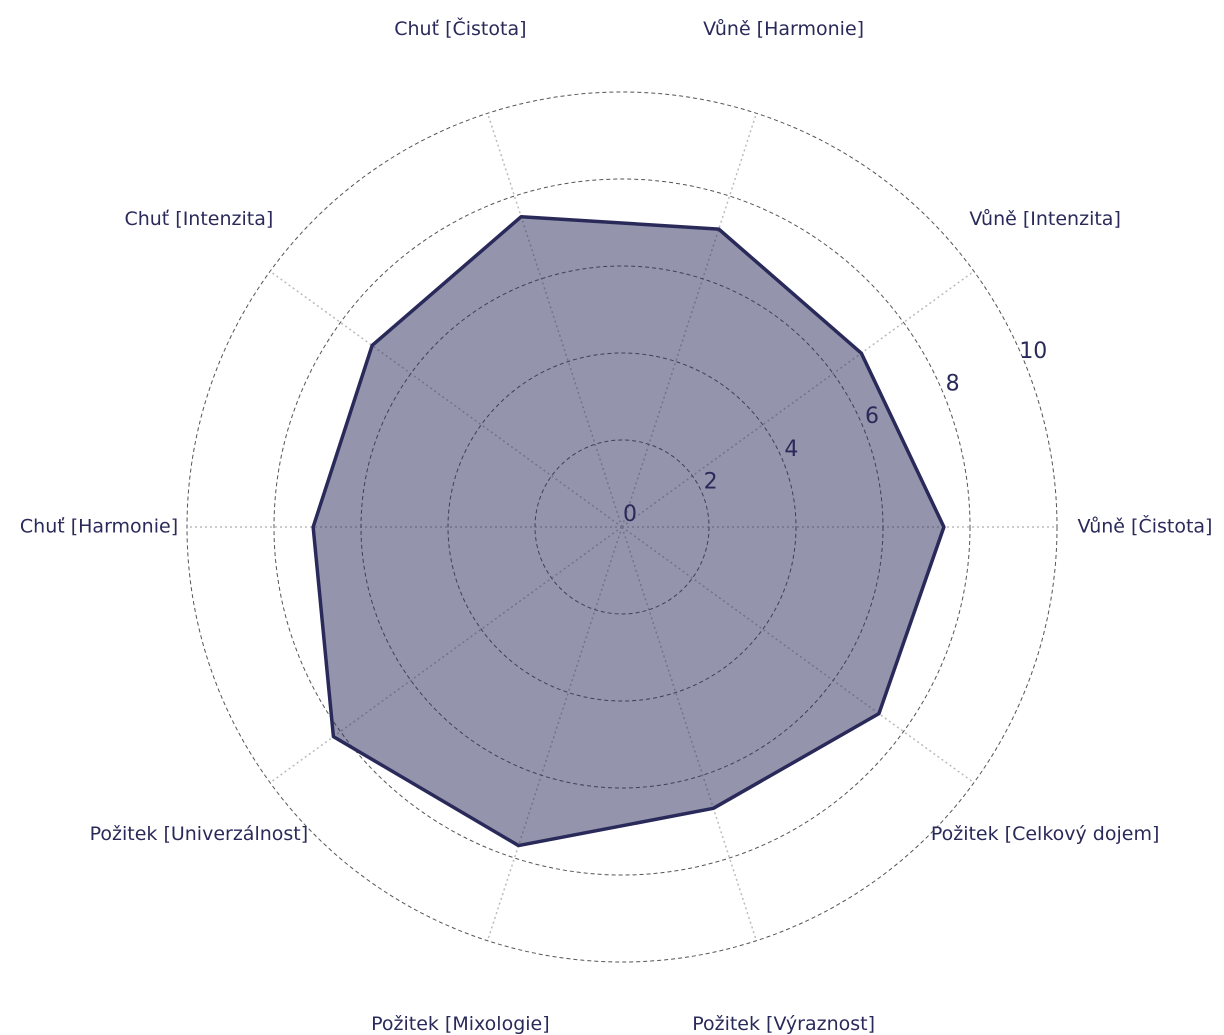  Describe the element at coordinates (783, 1024) in the screenshot. I see `category-label: Požitek [Výraznost]` at that location.